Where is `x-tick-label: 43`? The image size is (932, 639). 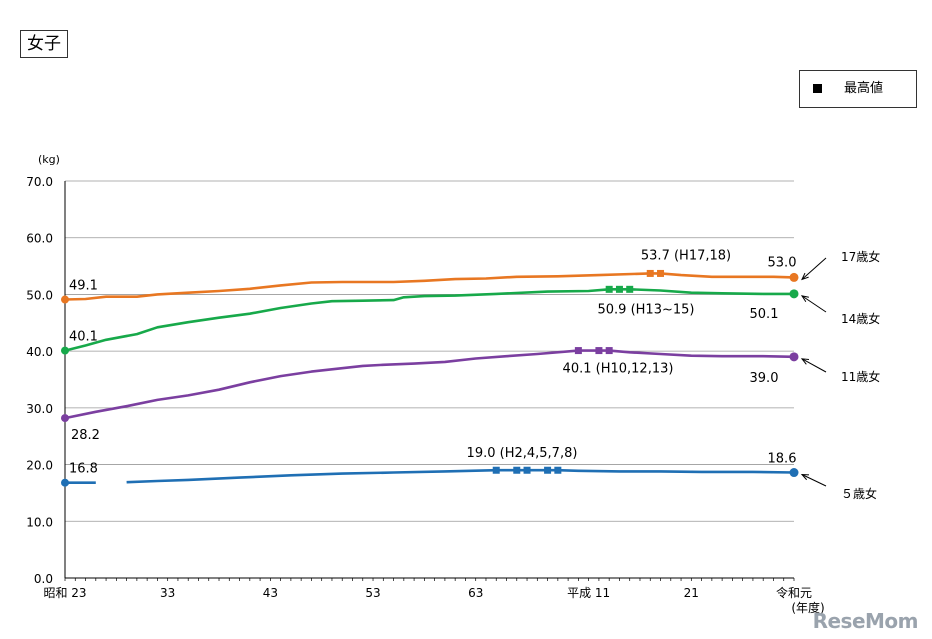 x-tick-label: 43 is located at coordinates (270, 593).